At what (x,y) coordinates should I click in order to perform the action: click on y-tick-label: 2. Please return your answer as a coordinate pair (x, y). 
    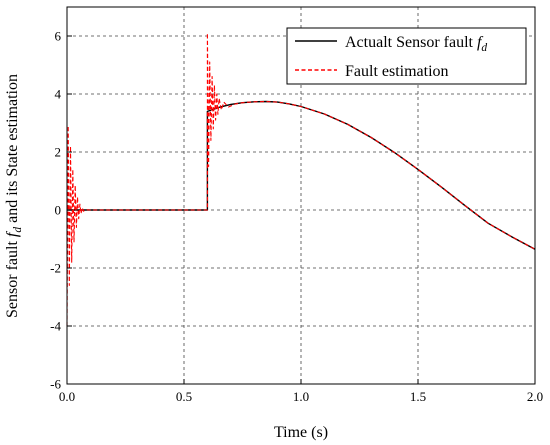
    Looking at the image, I should click on (58, 152).